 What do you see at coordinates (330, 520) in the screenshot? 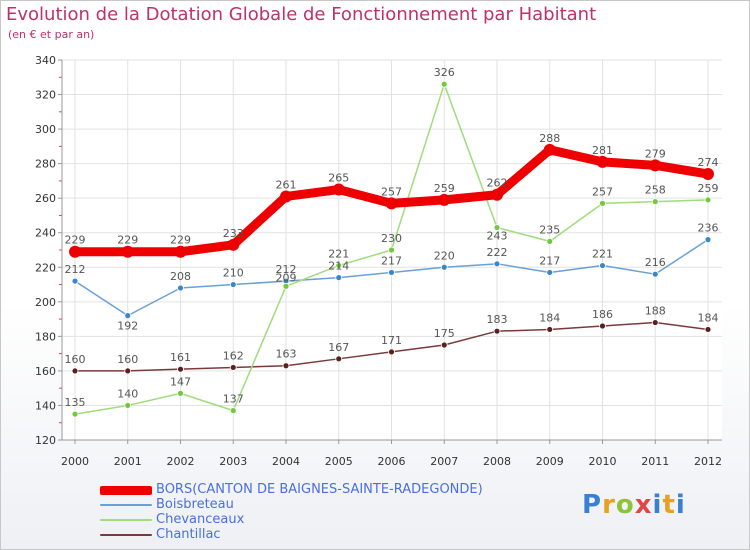
I see `legend-item-chevanceaux: Chevanceaux` at bounding box center [330, 520].